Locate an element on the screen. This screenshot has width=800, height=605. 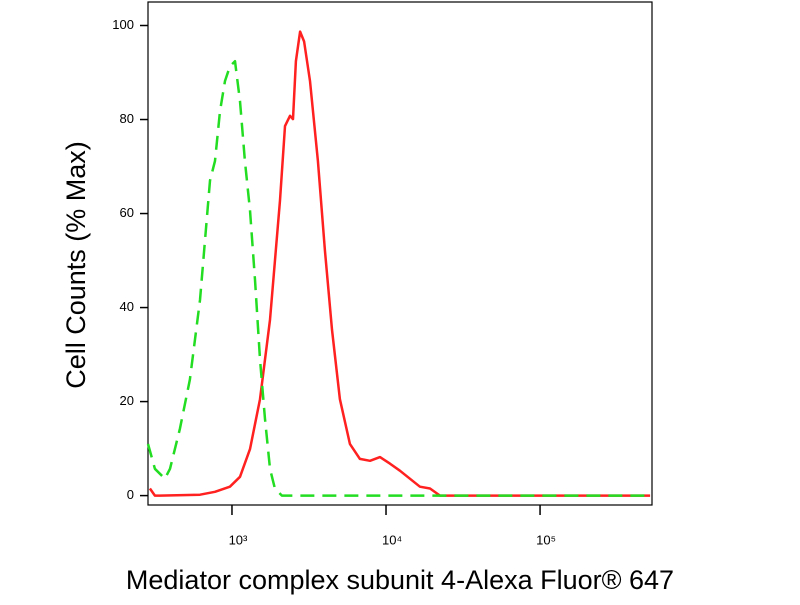
y-tick-label: 100 is located at coordinates (123, 24).